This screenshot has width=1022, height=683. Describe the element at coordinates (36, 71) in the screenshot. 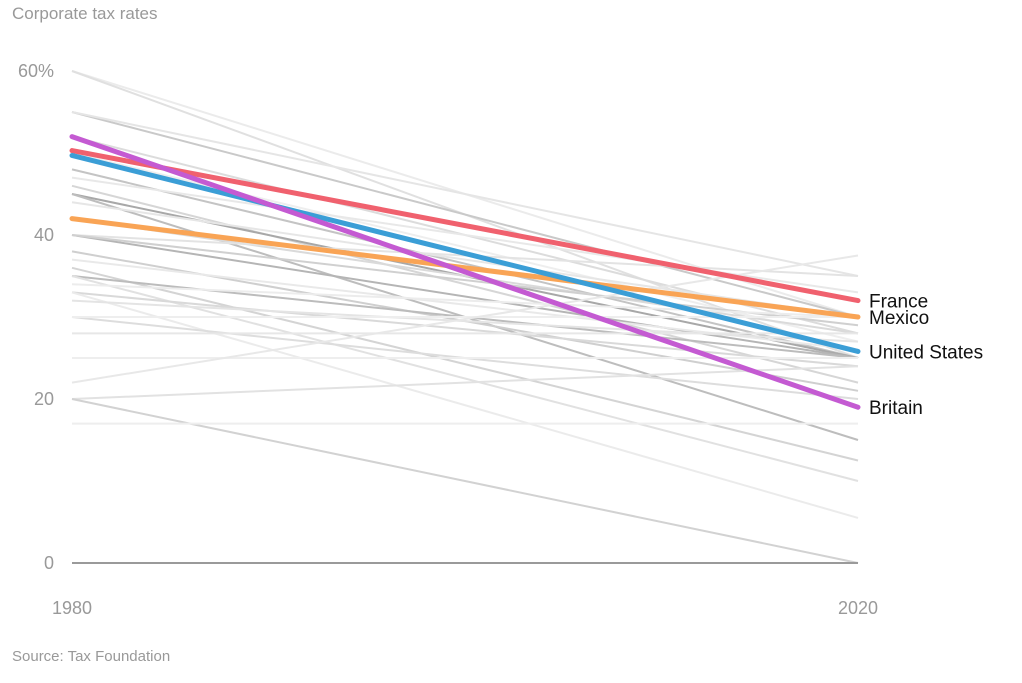

I see `y-tick-label: 60%` at that location.